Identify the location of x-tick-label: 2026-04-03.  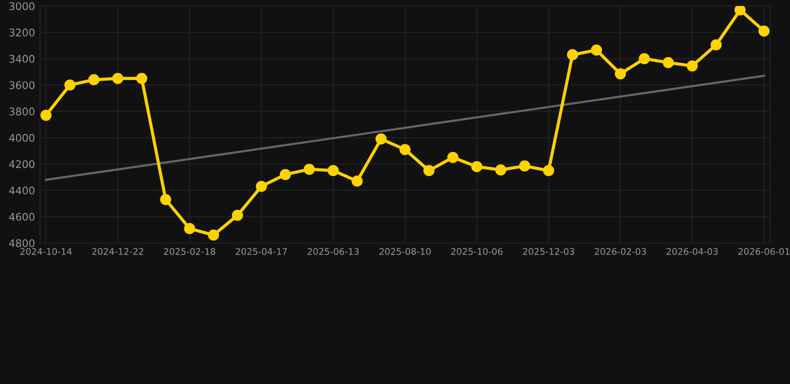
(692, 251).